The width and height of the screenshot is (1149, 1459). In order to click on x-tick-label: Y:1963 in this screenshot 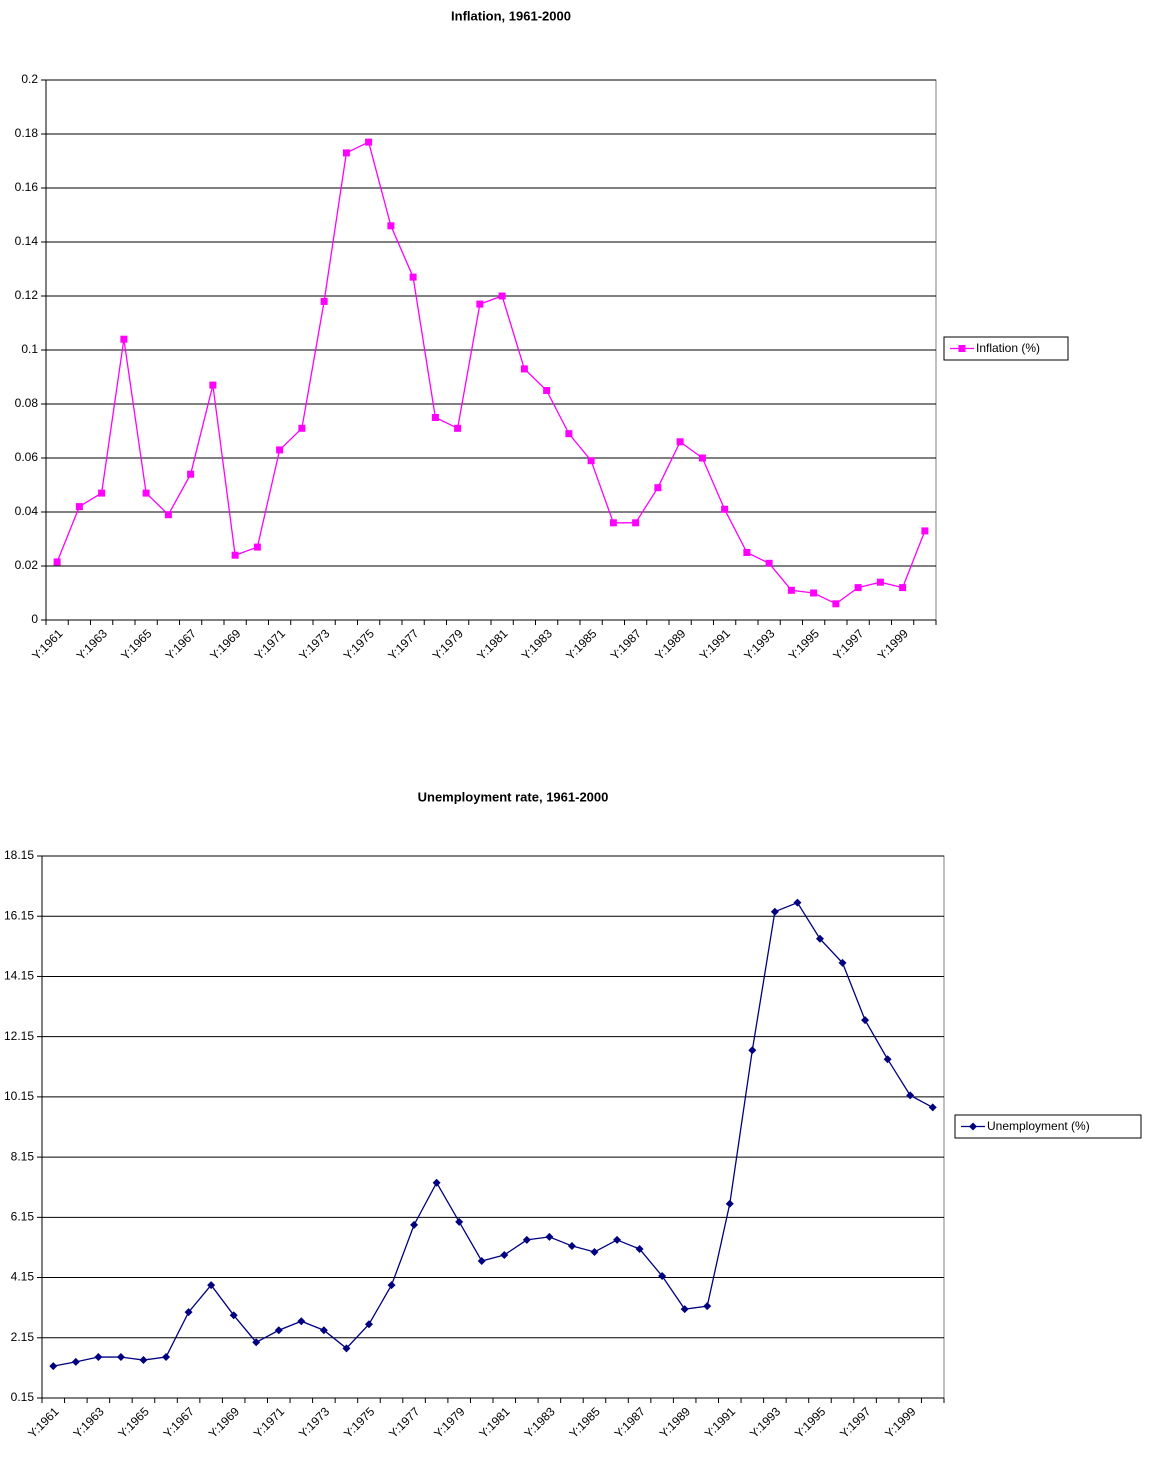, I will do `click(88, 1422)`.